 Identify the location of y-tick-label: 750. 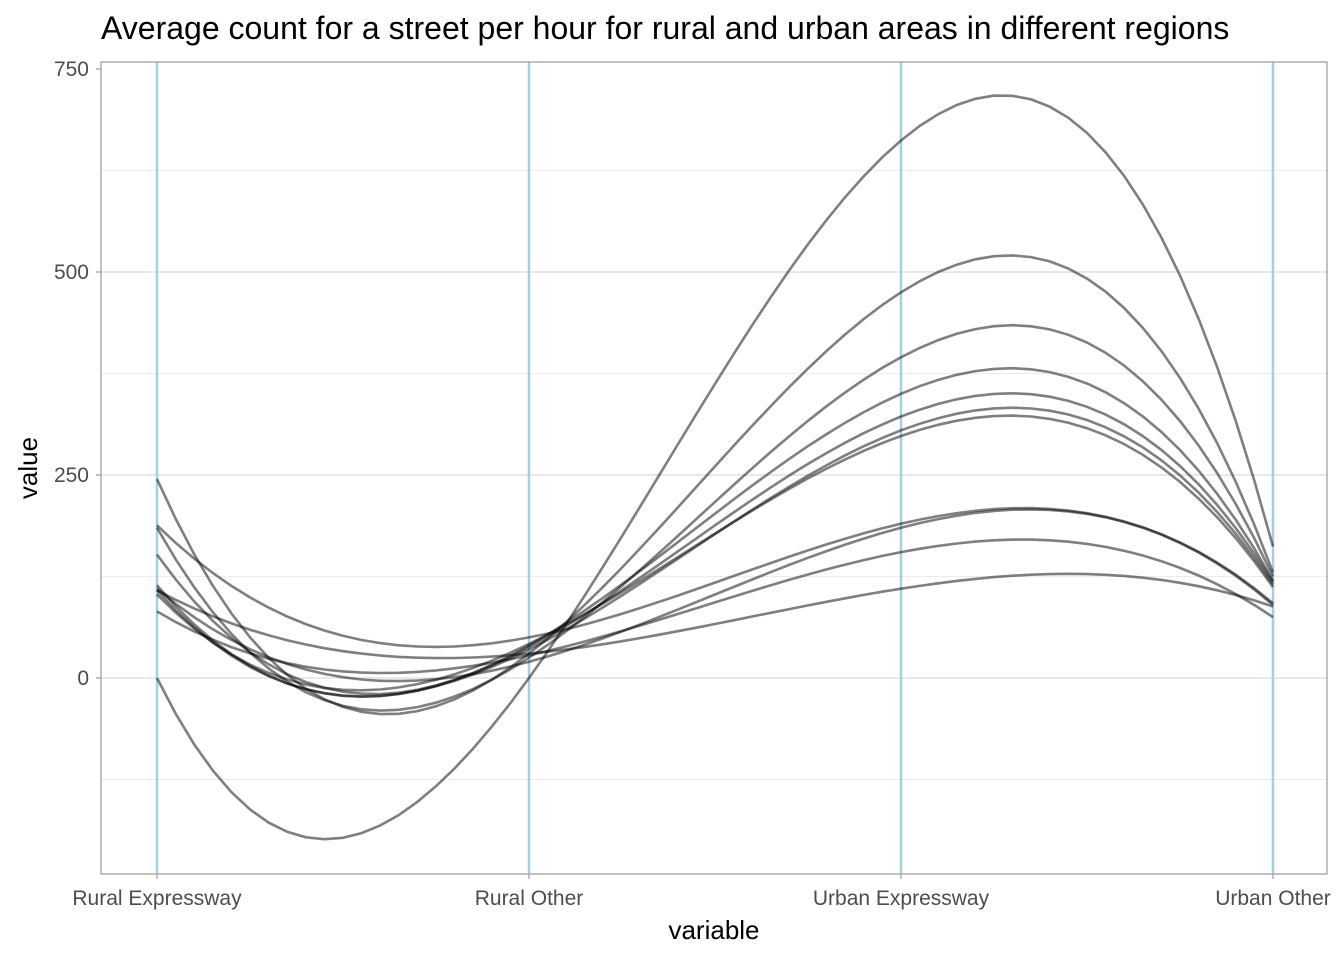
(71, 69).